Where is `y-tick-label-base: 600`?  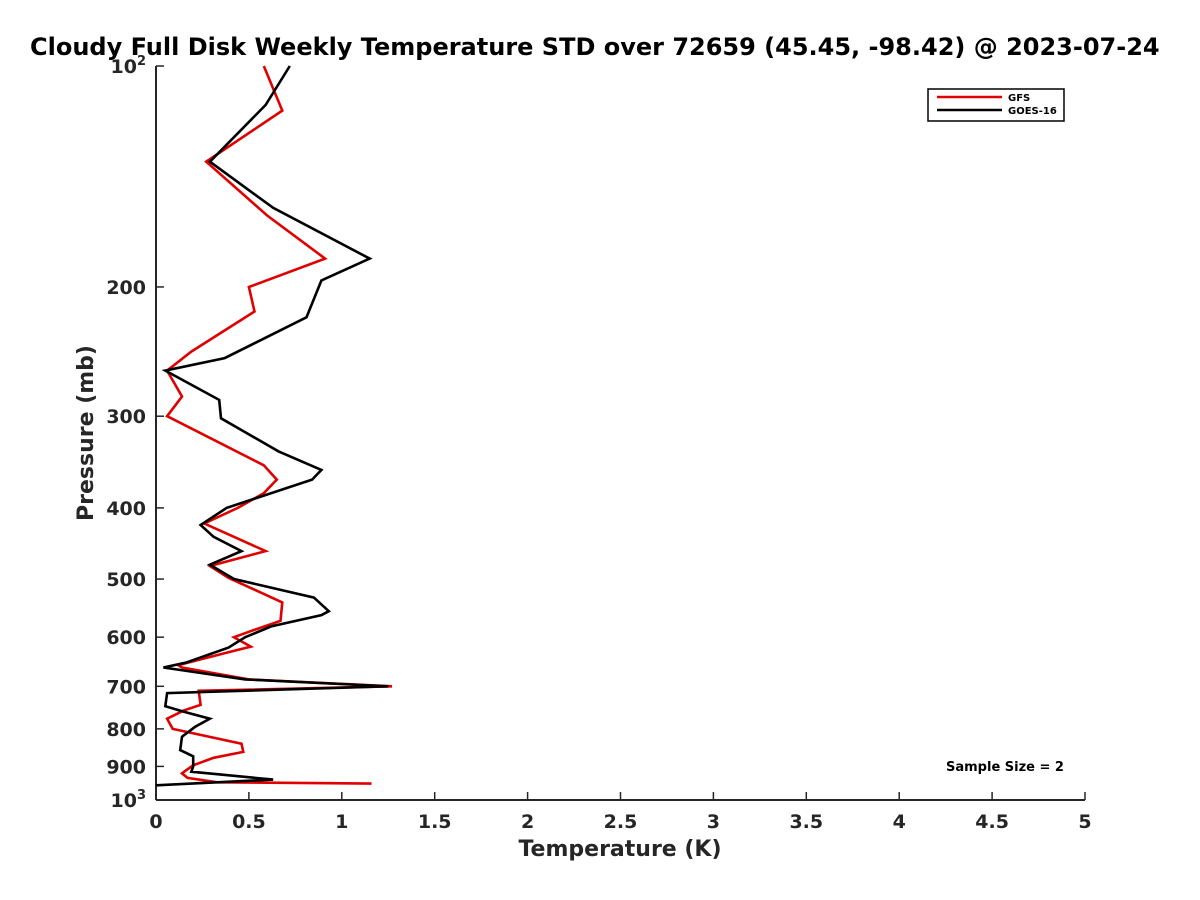
y-tick-label-base: 600 is located at coordinates (126, 638).